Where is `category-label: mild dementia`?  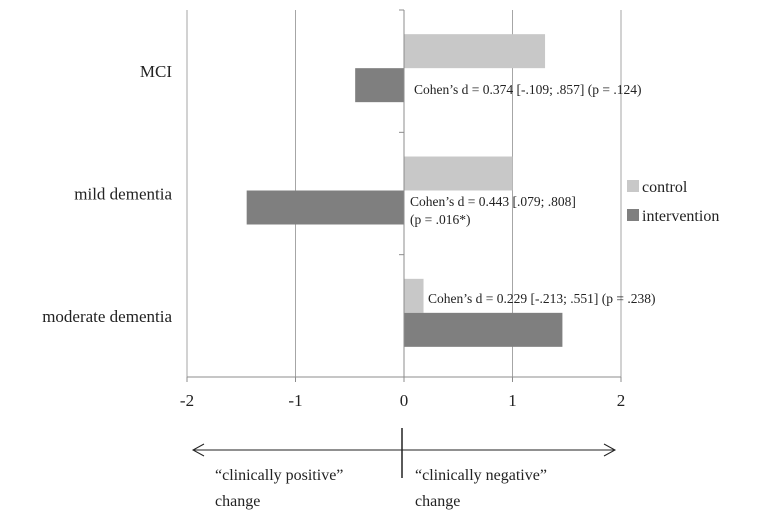 category-label: mild dementia is located at coordinates (123, 194).